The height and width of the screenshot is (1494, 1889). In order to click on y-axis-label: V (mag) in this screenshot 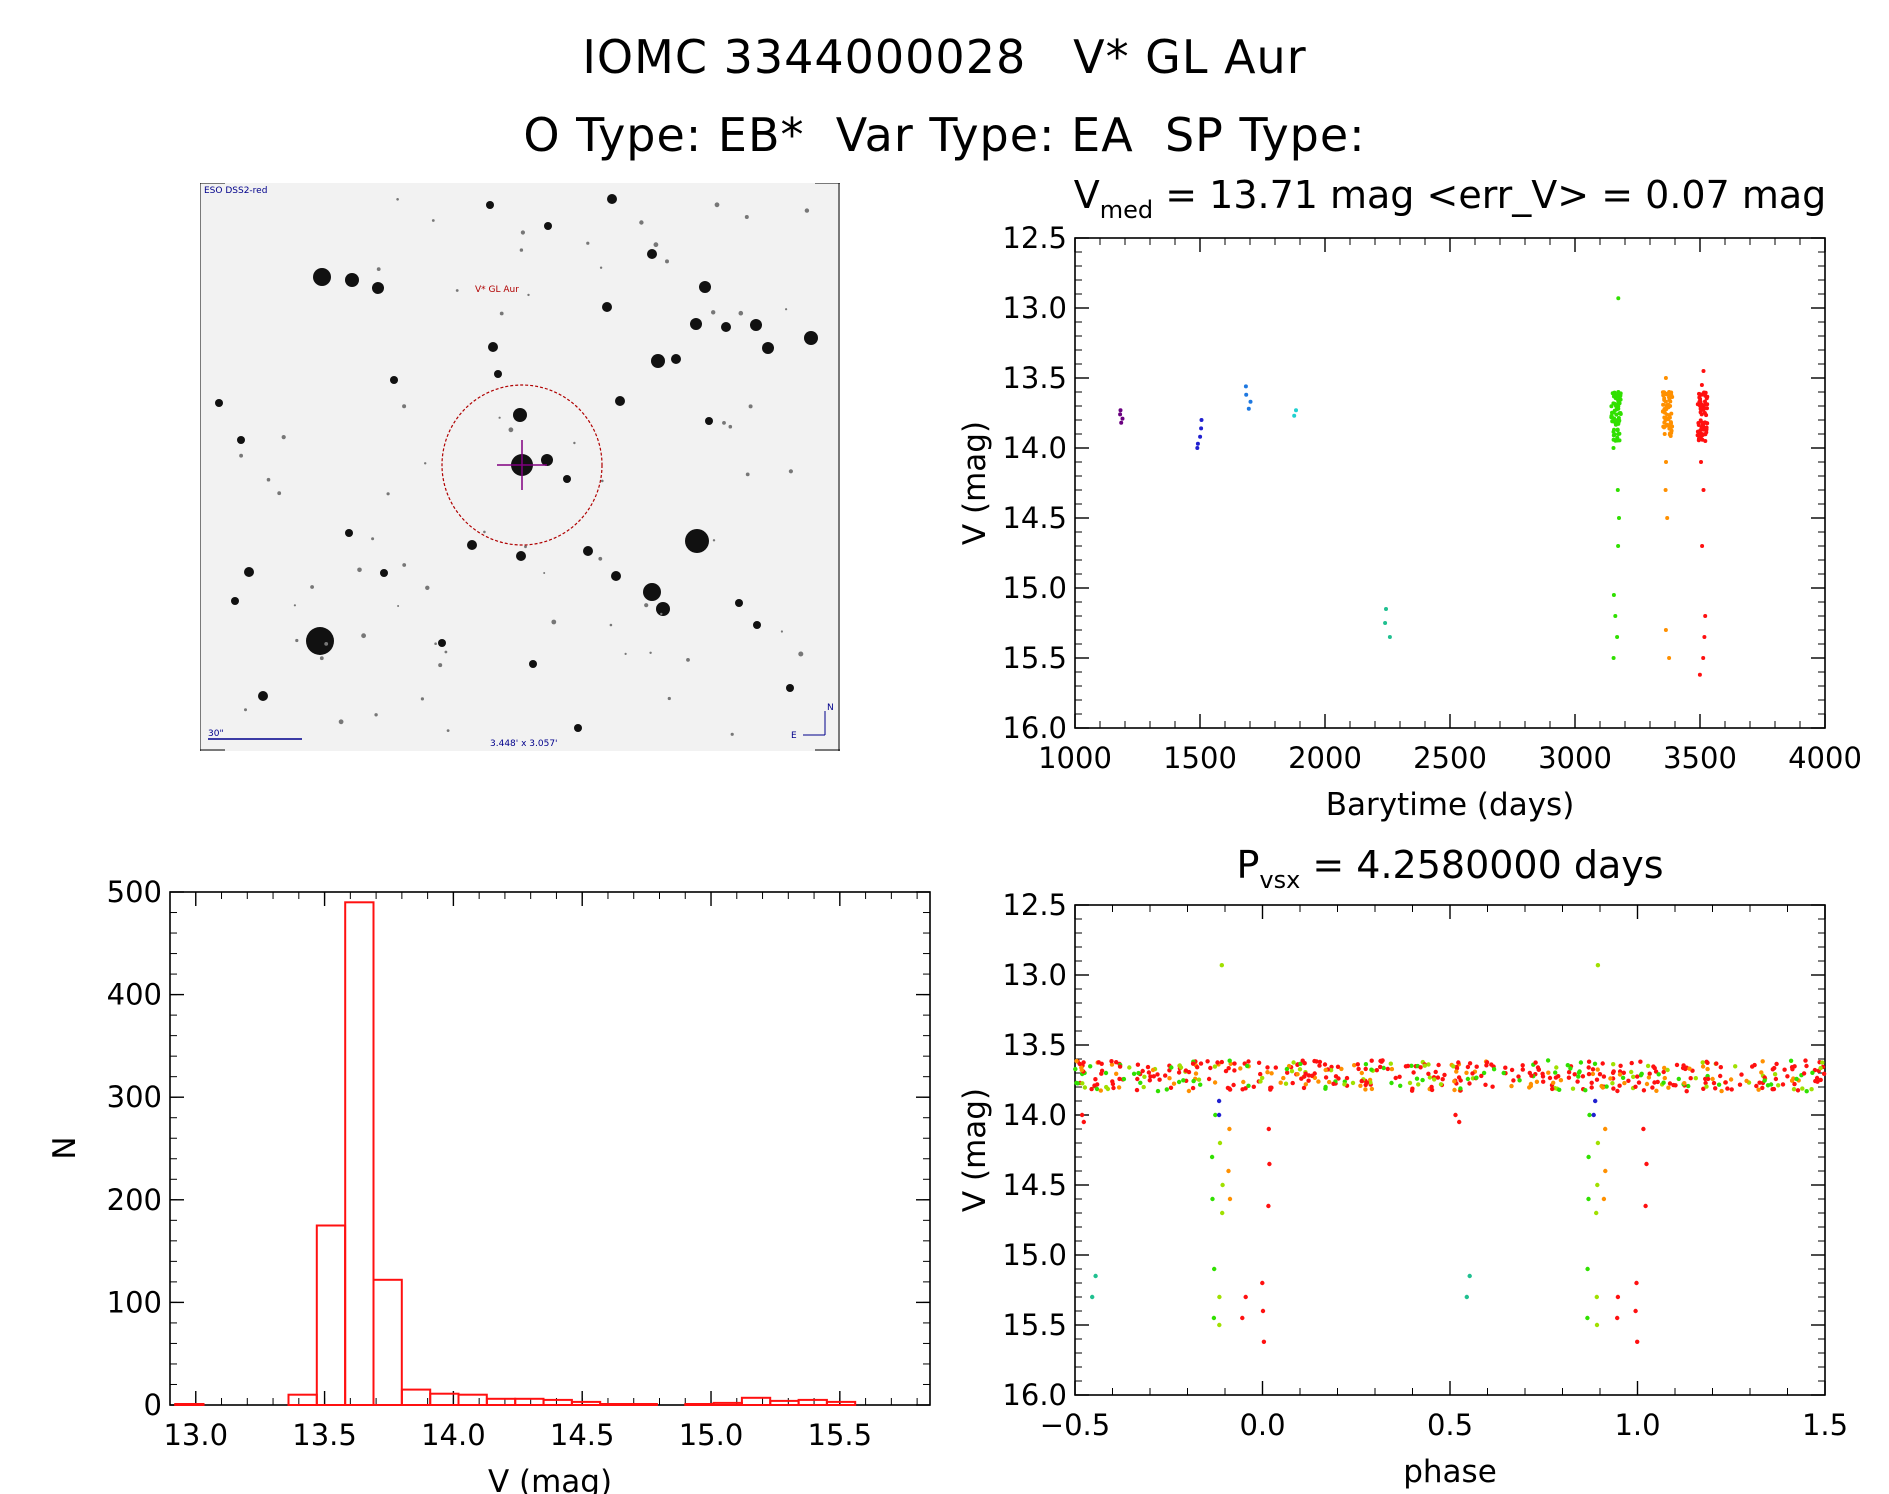, I will do `click(975, 1150)`.